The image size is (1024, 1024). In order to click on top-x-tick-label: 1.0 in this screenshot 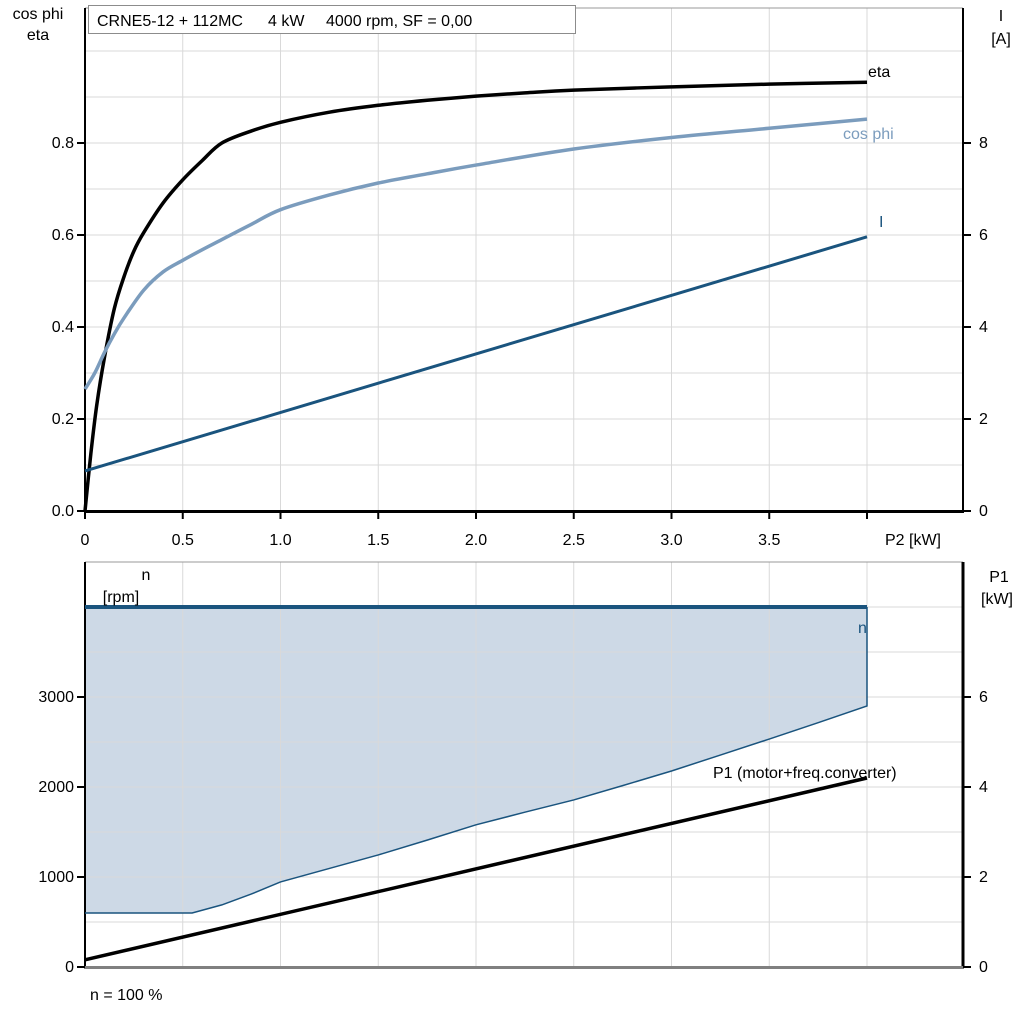, I will do `click(280, 540)`.